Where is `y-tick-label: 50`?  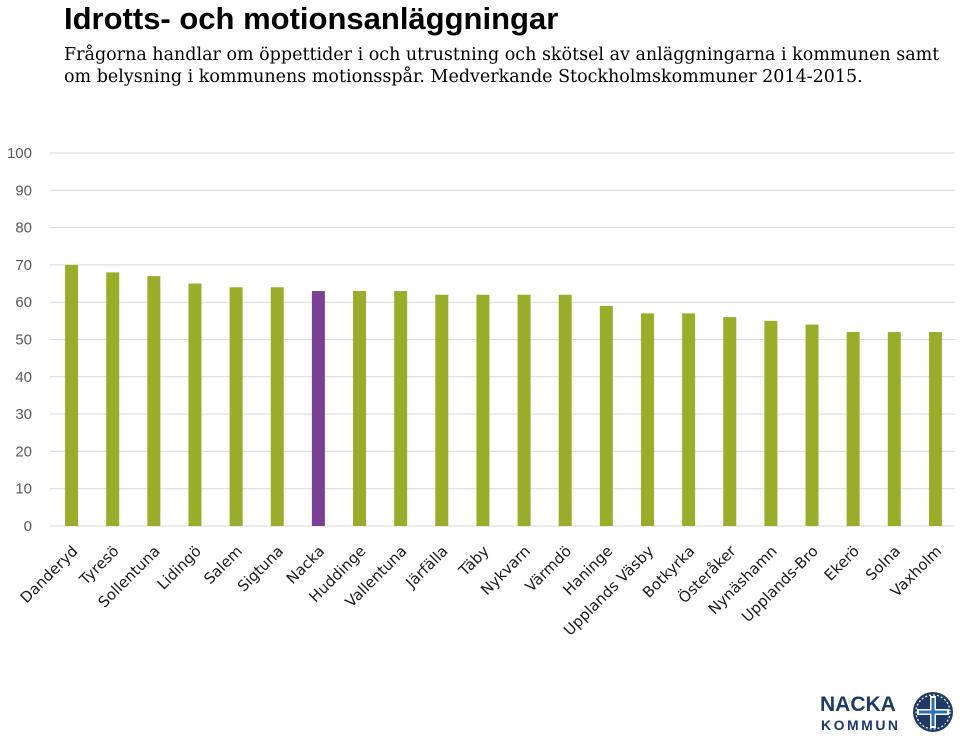 y-tick-label: 50 is located at coordinates (23, 340).